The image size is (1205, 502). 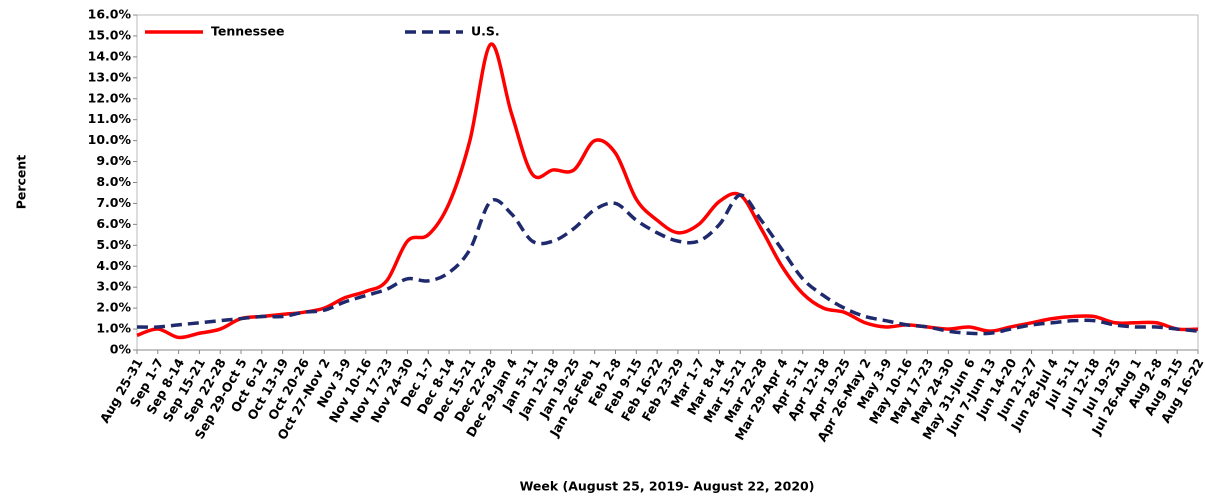 What do you see at coordinates (110, 97) in the screenshot?
I see `y-tick-label: 12.0%` at bounding box center [110, 97].